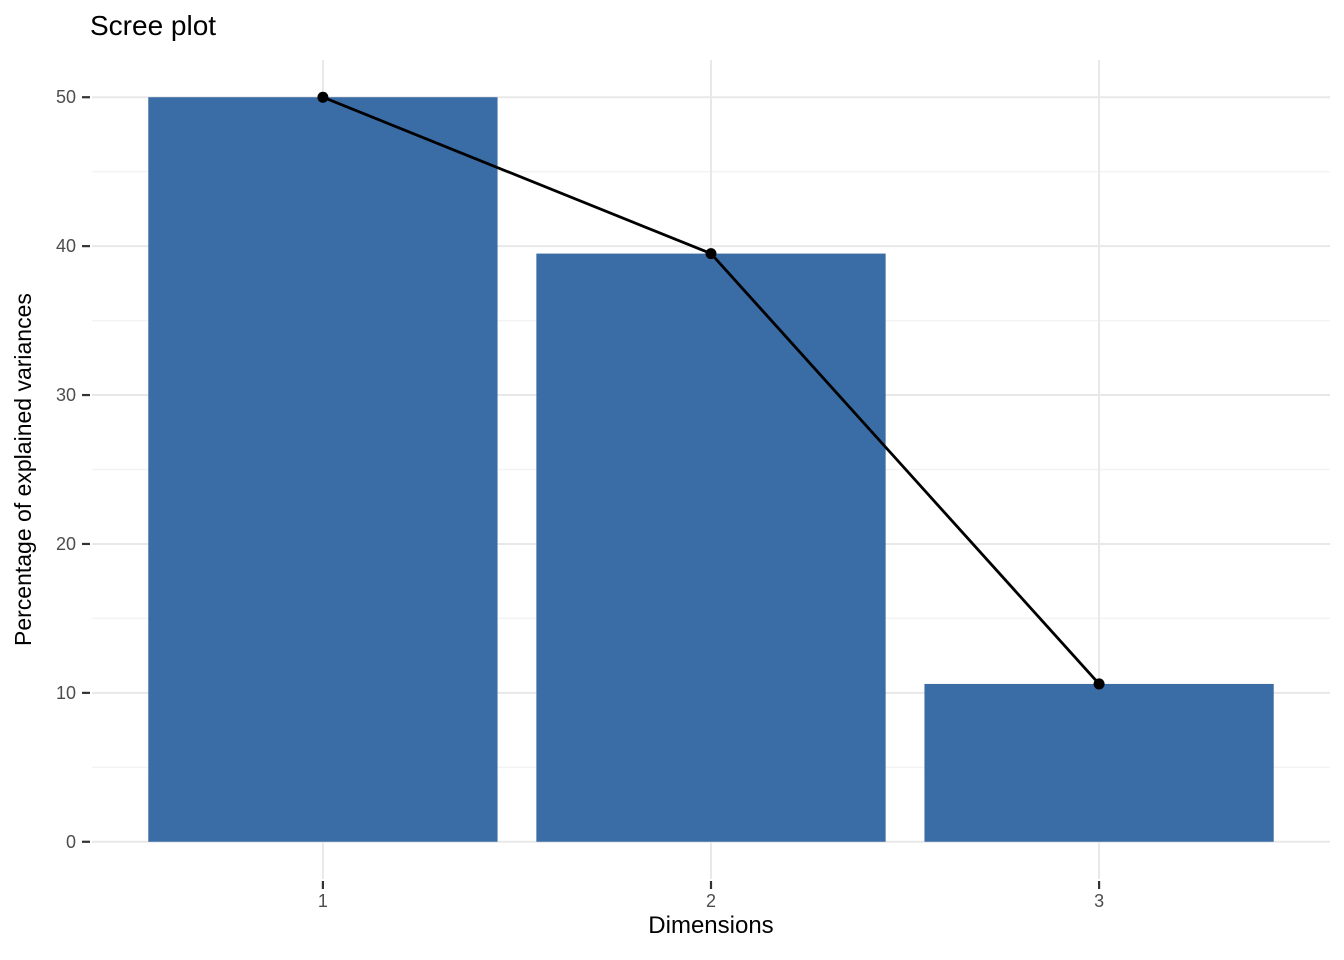  Describe the element at coordinates (71, 842) in the screenshot. I see `y-tick-label: 0` at that location.